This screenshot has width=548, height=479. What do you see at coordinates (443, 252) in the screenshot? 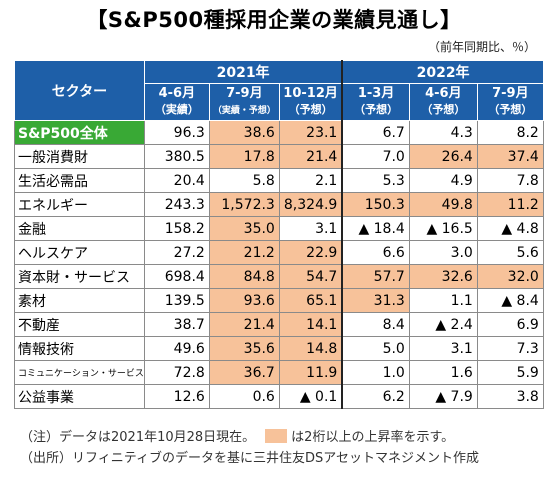
I see `value-cell: 3.0` at bounding box center [443, 252].